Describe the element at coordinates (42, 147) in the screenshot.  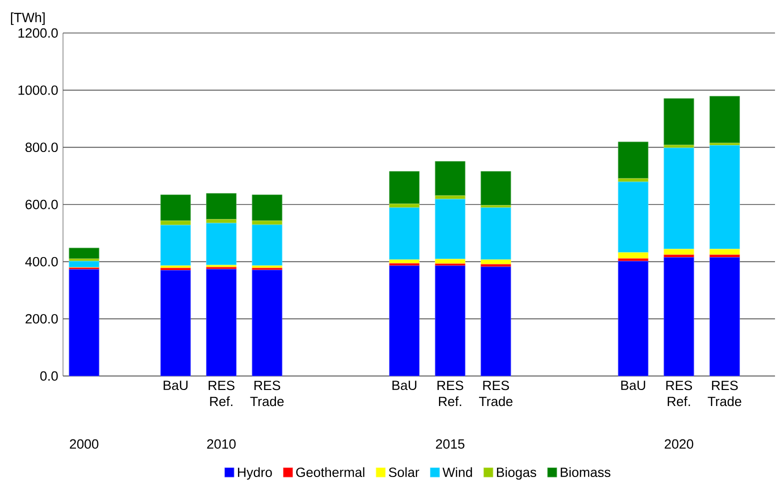
I see `y-tick-label: 800.0` at that location.